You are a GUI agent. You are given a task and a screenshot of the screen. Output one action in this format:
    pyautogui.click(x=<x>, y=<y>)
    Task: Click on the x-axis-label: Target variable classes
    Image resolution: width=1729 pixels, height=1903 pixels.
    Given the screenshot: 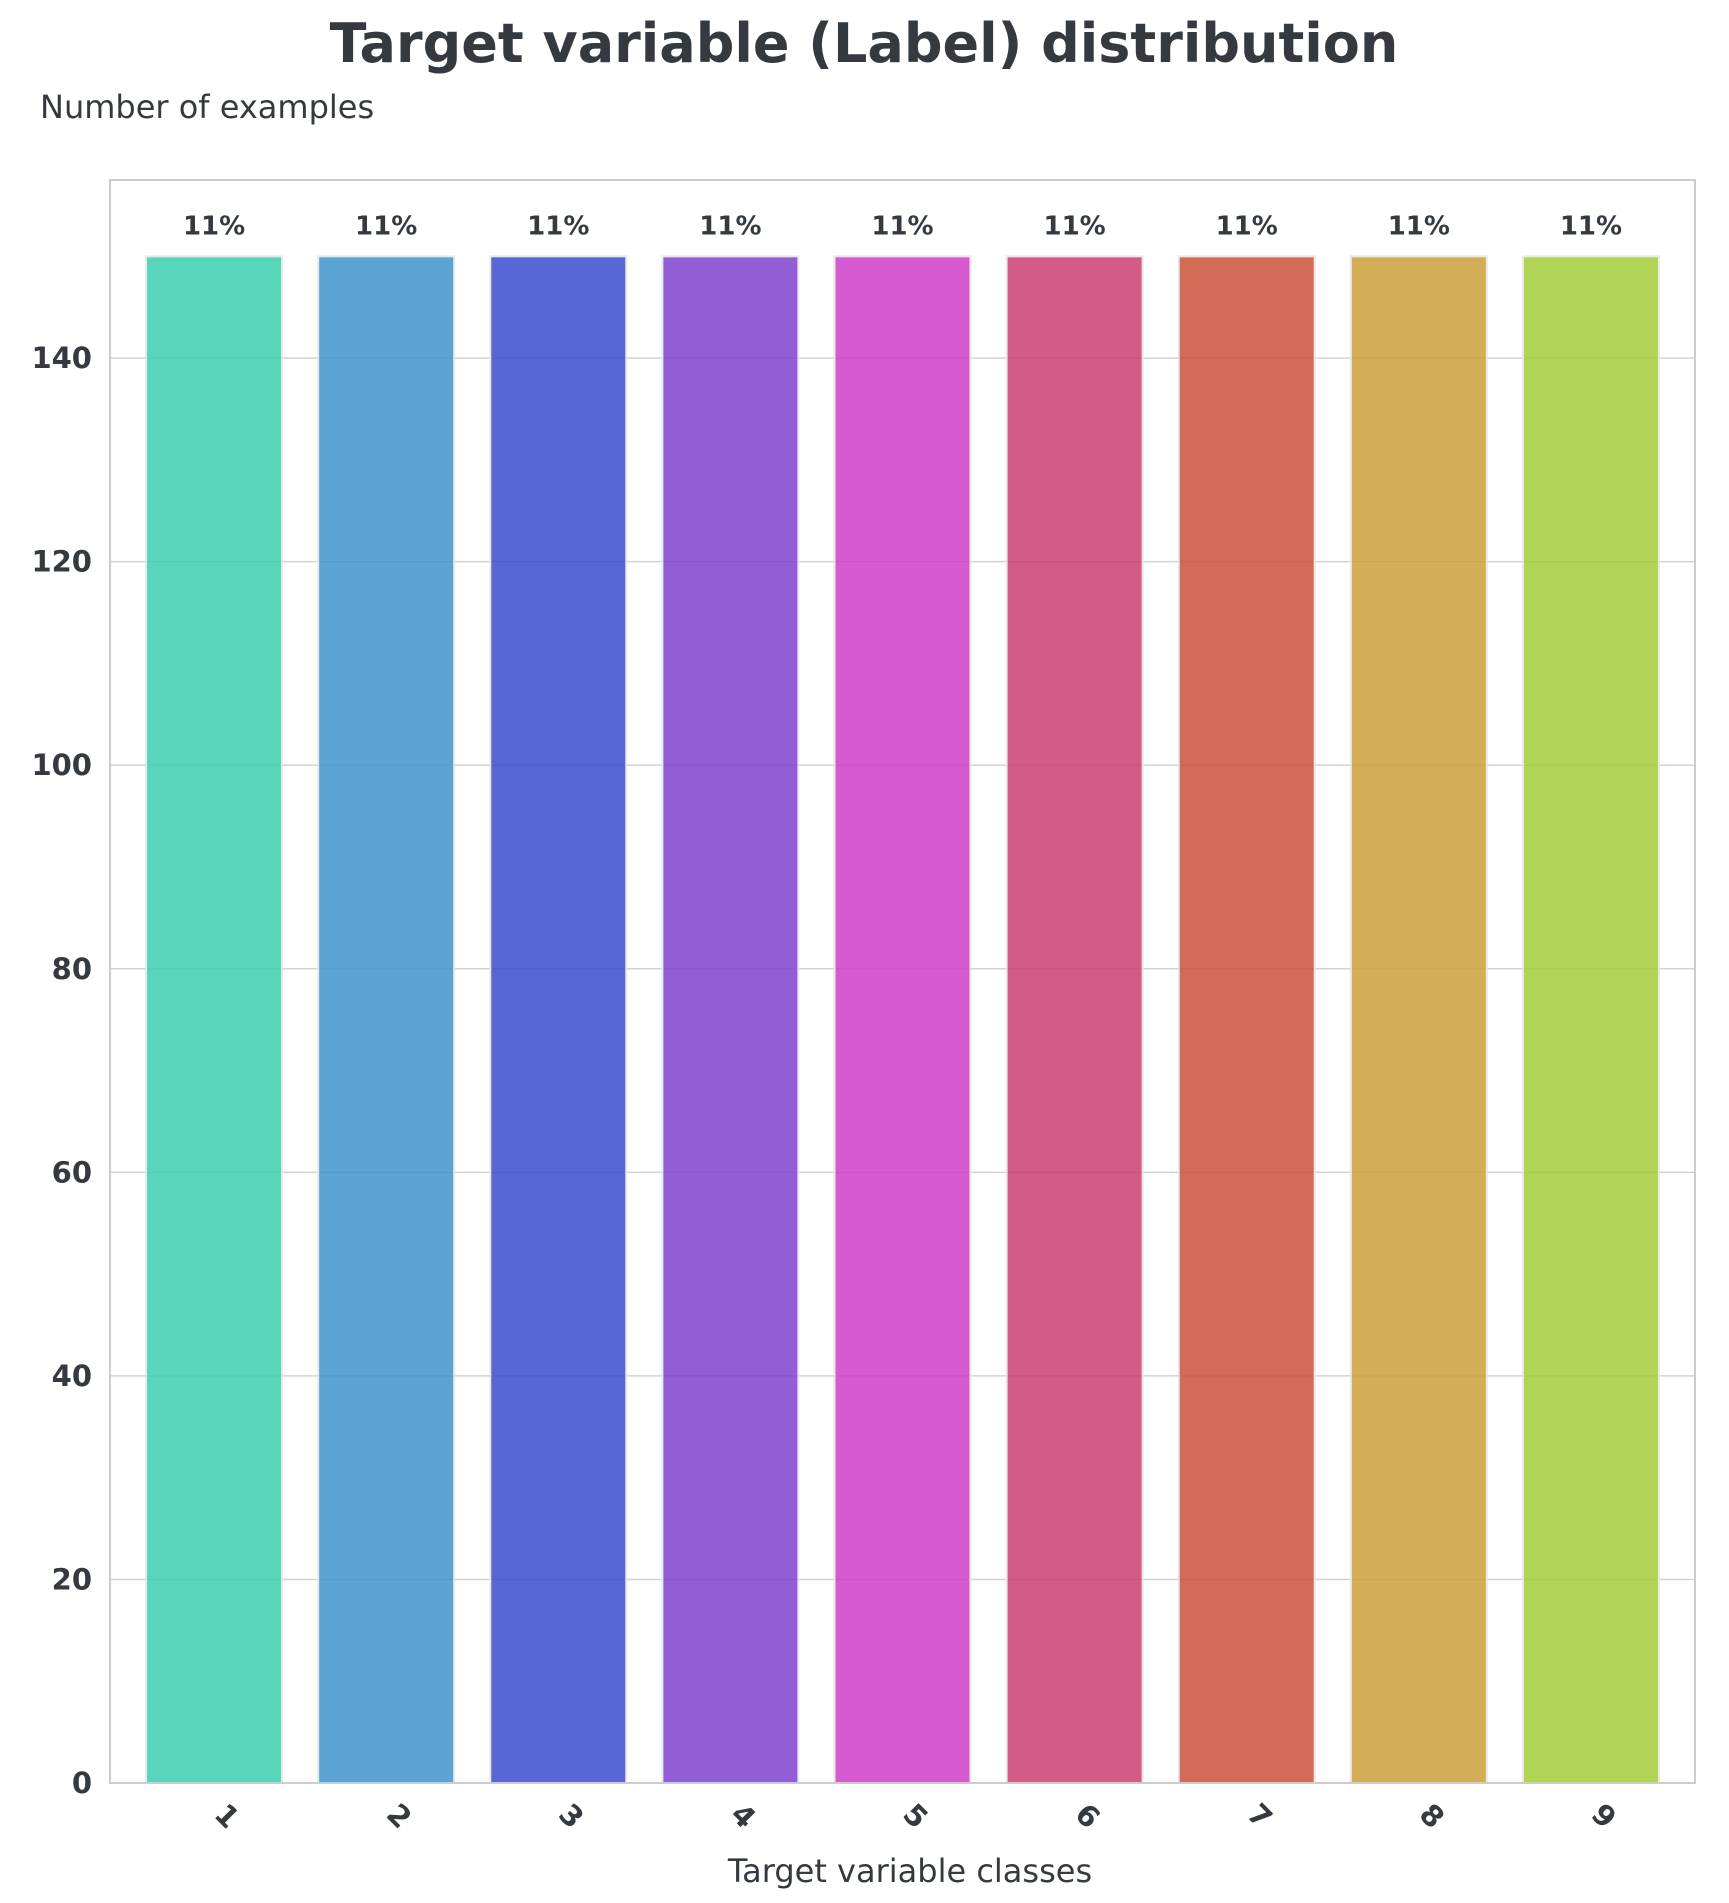 What is the action you would take?
    pyautogui.click(x=909, y=1871)
    